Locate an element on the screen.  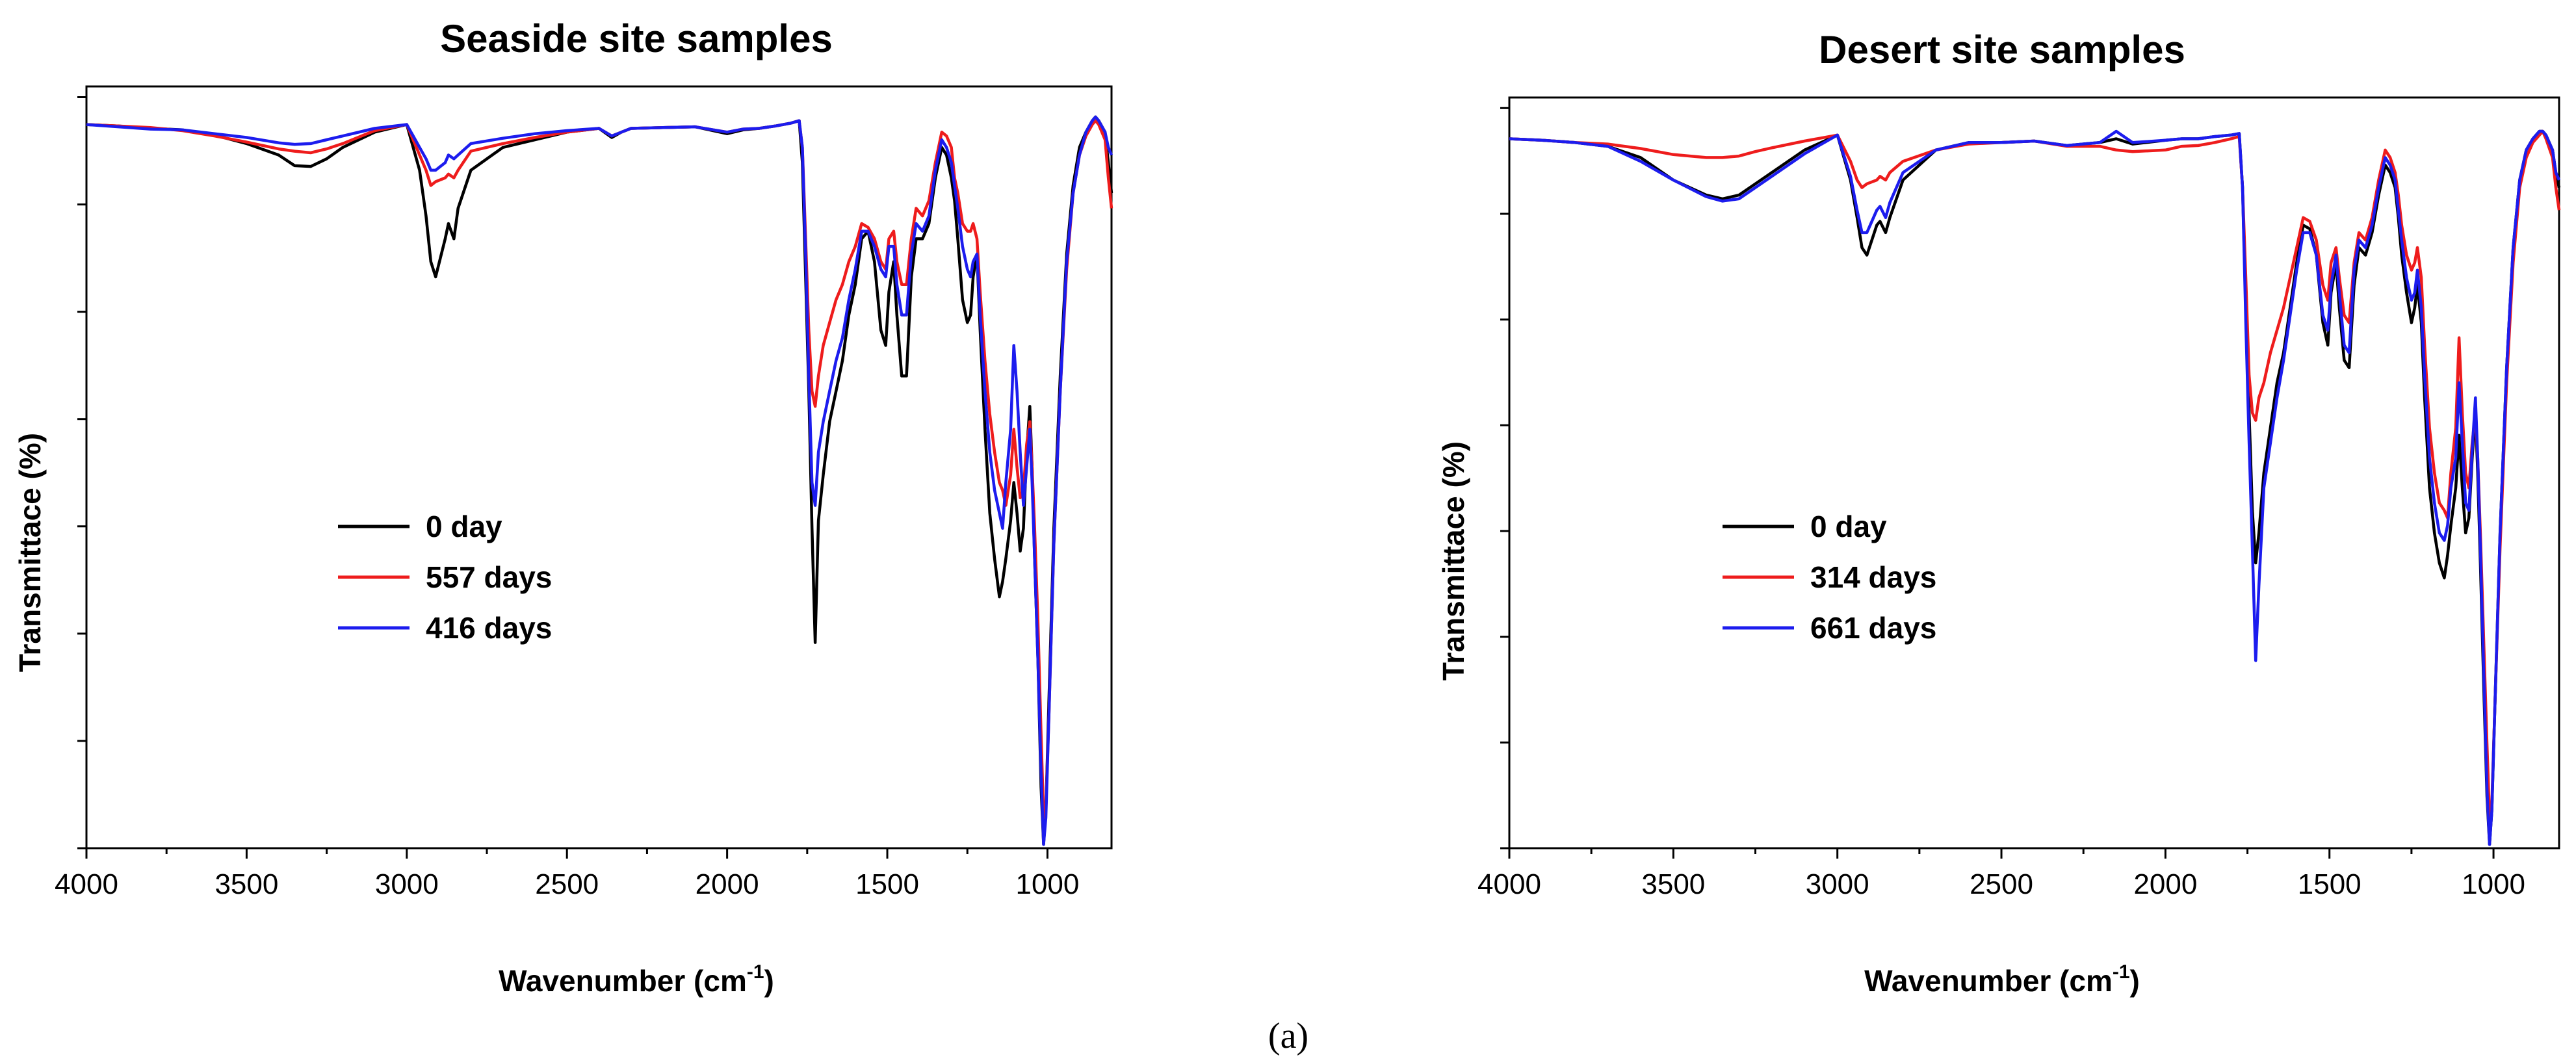
chart-title: Seaside site samples is located at coordinates (636, 38).